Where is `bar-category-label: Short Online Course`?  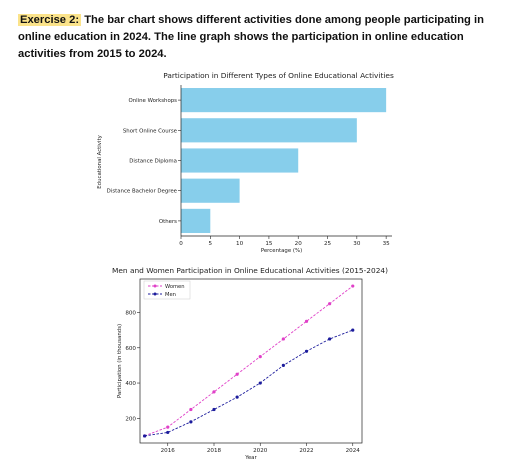 bar-category-label: Short Online Course is located at coordinates (150, 131).